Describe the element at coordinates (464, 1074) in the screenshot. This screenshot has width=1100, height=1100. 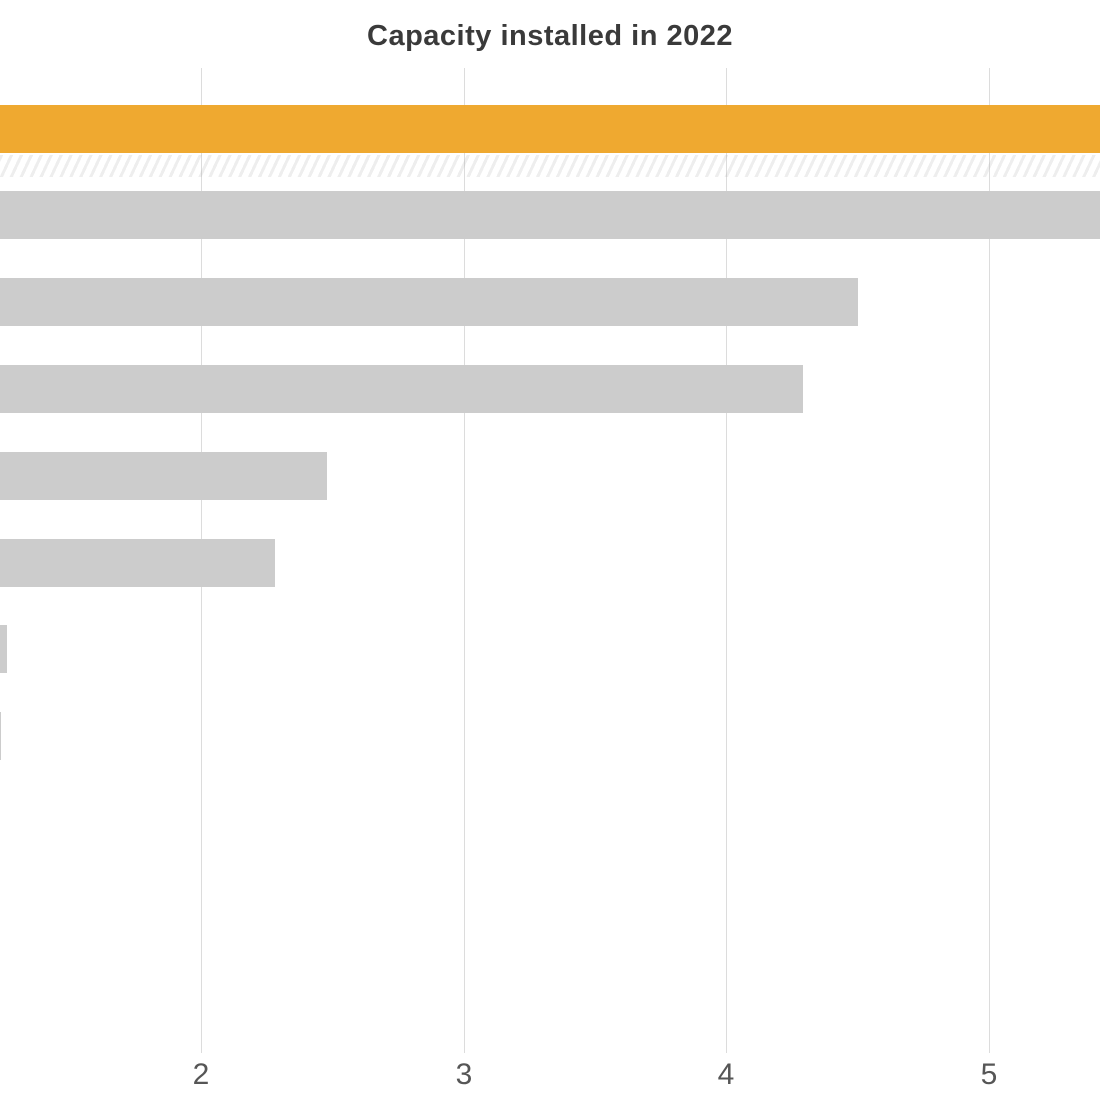
I see `x-tick-label-3: 3` at that location.